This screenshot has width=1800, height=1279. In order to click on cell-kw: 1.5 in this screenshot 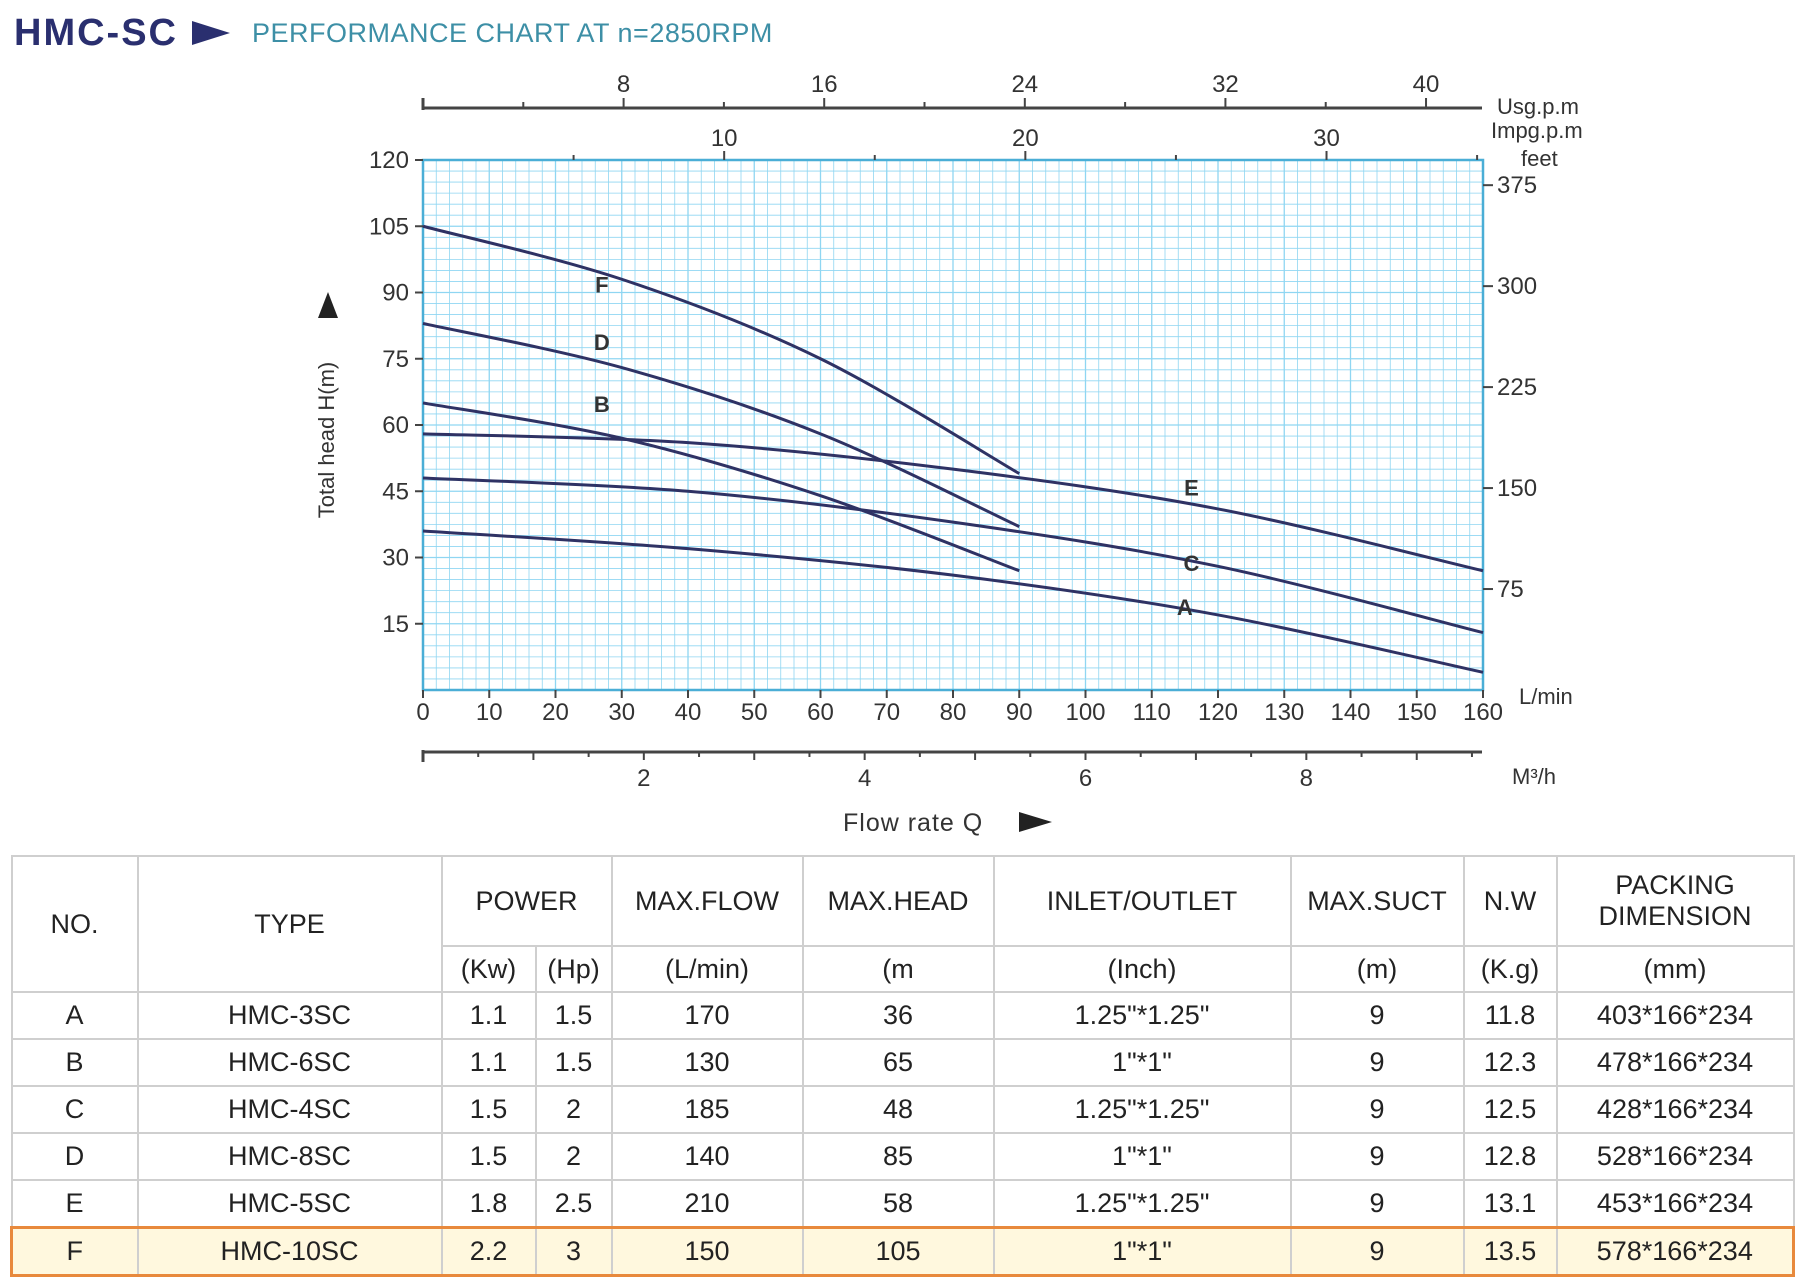, I will do `click(488, 1109)`.